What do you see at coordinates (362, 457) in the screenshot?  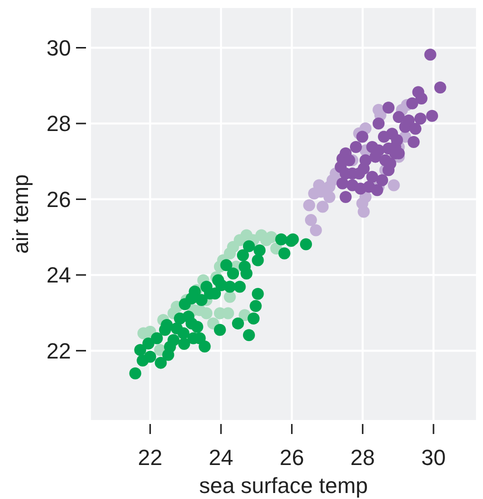 I see `x-tick-label: 28` at bounding box center [362, 457].